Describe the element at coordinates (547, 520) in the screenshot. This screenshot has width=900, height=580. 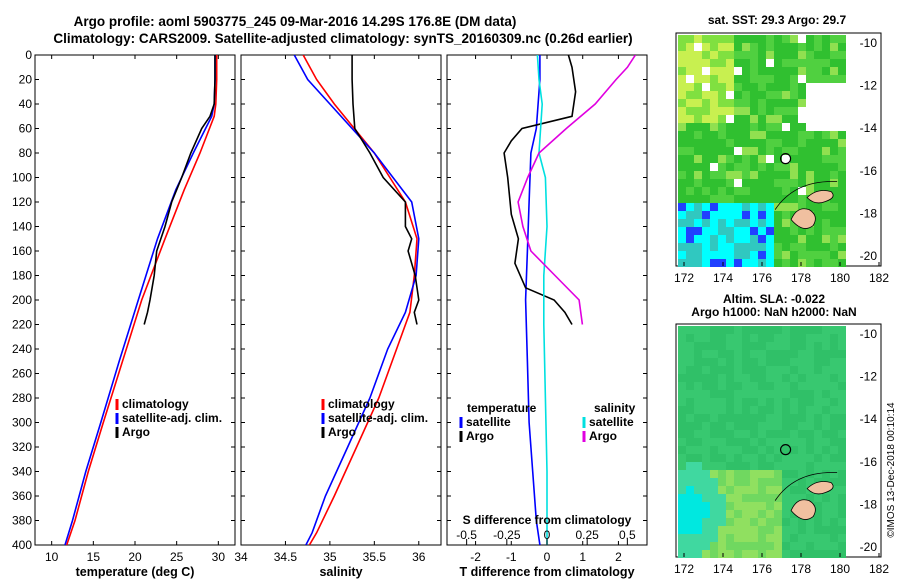
I see `difference-xlabel2: S difference from climatology` at that location.